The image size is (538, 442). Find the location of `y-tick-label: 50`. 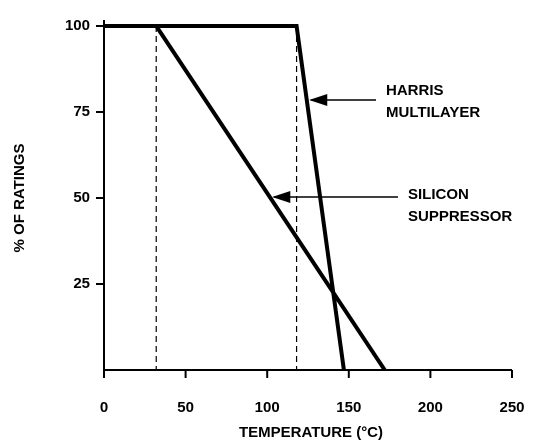

y-tick-label: 50 is located at coordinates (81, 197).